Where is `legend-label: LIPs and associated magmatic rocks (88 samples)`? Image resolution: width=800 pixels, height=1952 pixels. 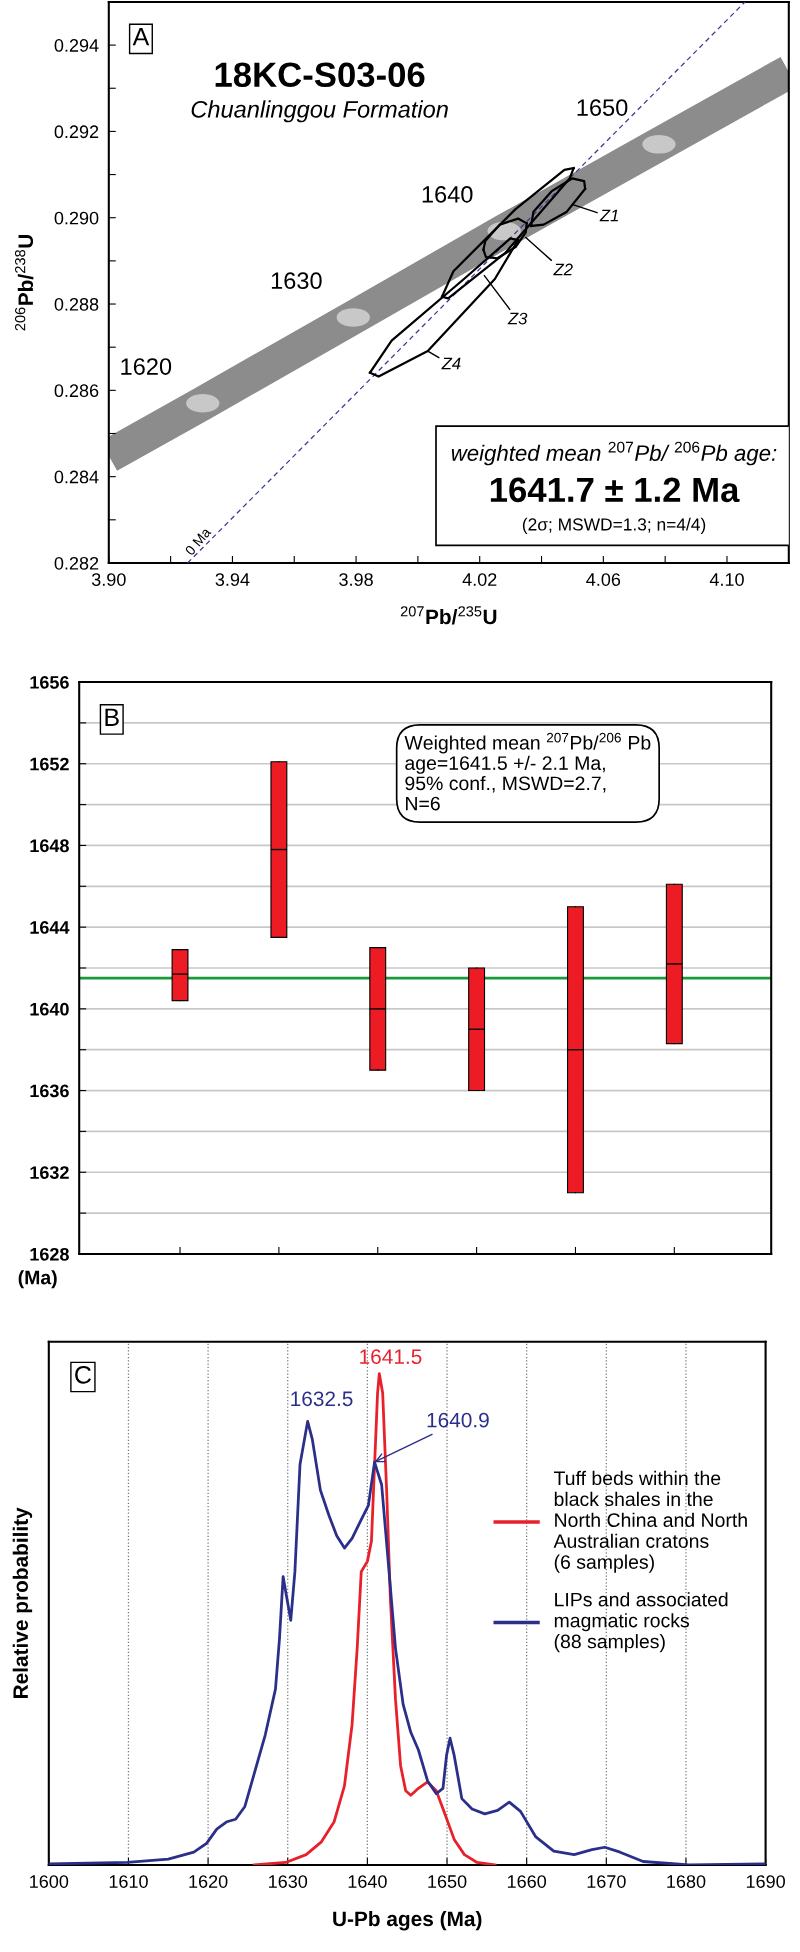
legend-label: LIPs and associated magmatic rocks (88 samples) is located at coordinates (641, 1622).